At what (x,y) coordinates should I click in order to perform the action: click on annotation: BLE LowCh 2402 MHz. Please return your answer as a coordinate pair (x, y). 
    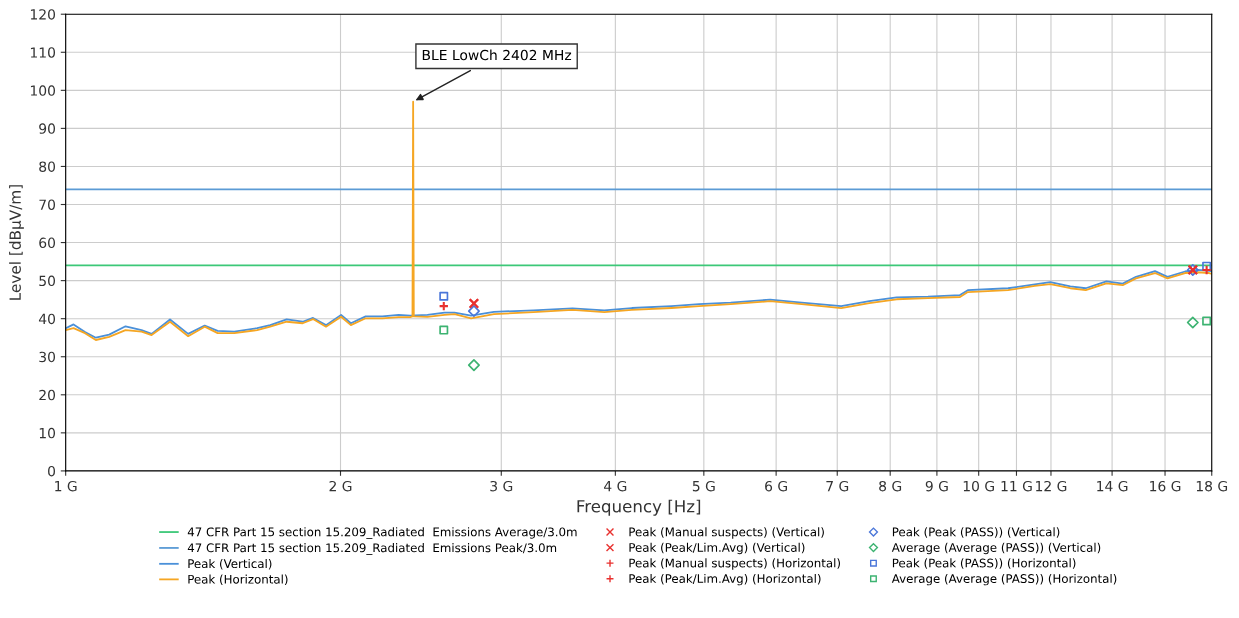
    Looking at the image, I should click on (497, 55).